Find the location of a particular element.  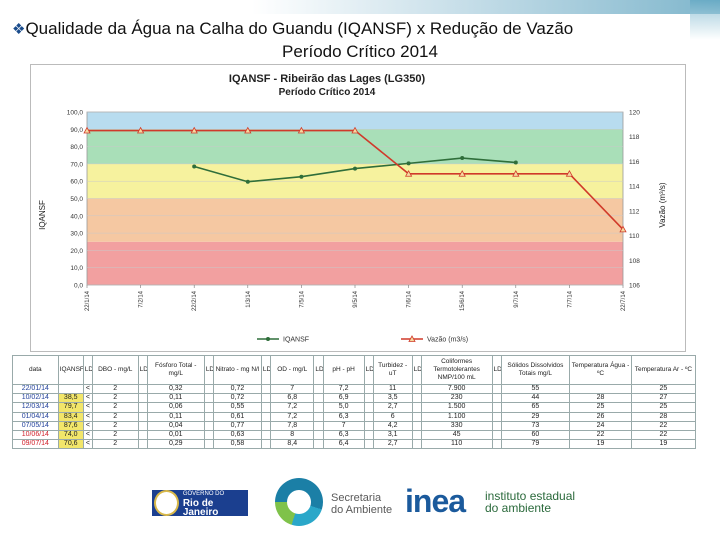

table-row: 10/06/14 74,0 <2 0,01 0,63 8 6,3 3,1 45 60 22 22 is located at coordinates (354, 435).